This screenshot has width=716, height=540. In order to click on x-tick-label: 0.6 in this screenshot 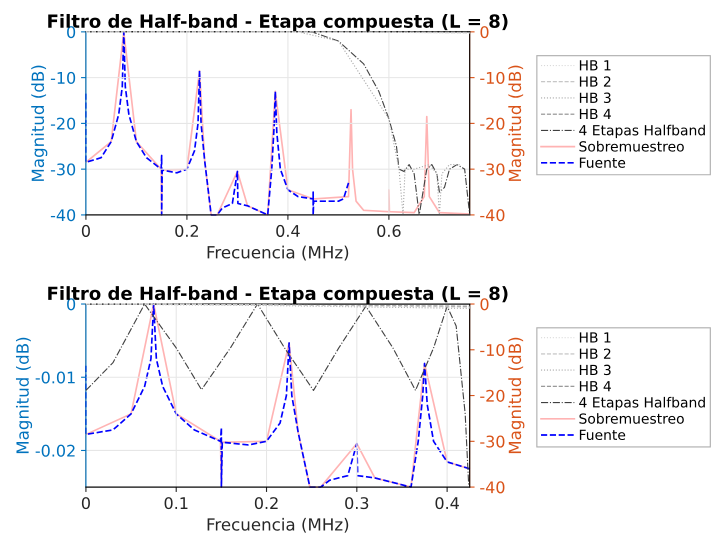, I will do `click(389, 231)`.